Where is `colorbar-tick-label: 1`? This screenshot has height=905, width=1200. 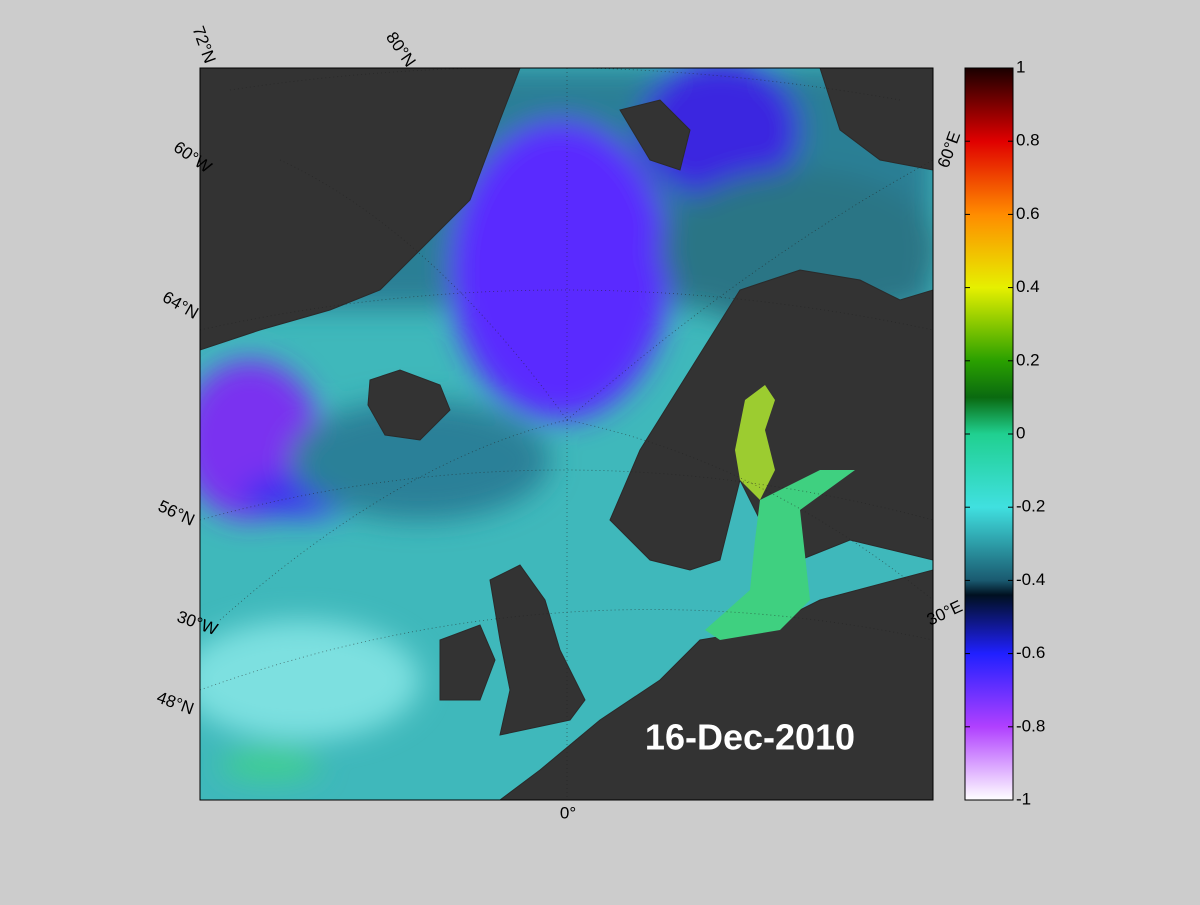
colorbar-tick-label: 1 is located at coordinates (1020, 66).